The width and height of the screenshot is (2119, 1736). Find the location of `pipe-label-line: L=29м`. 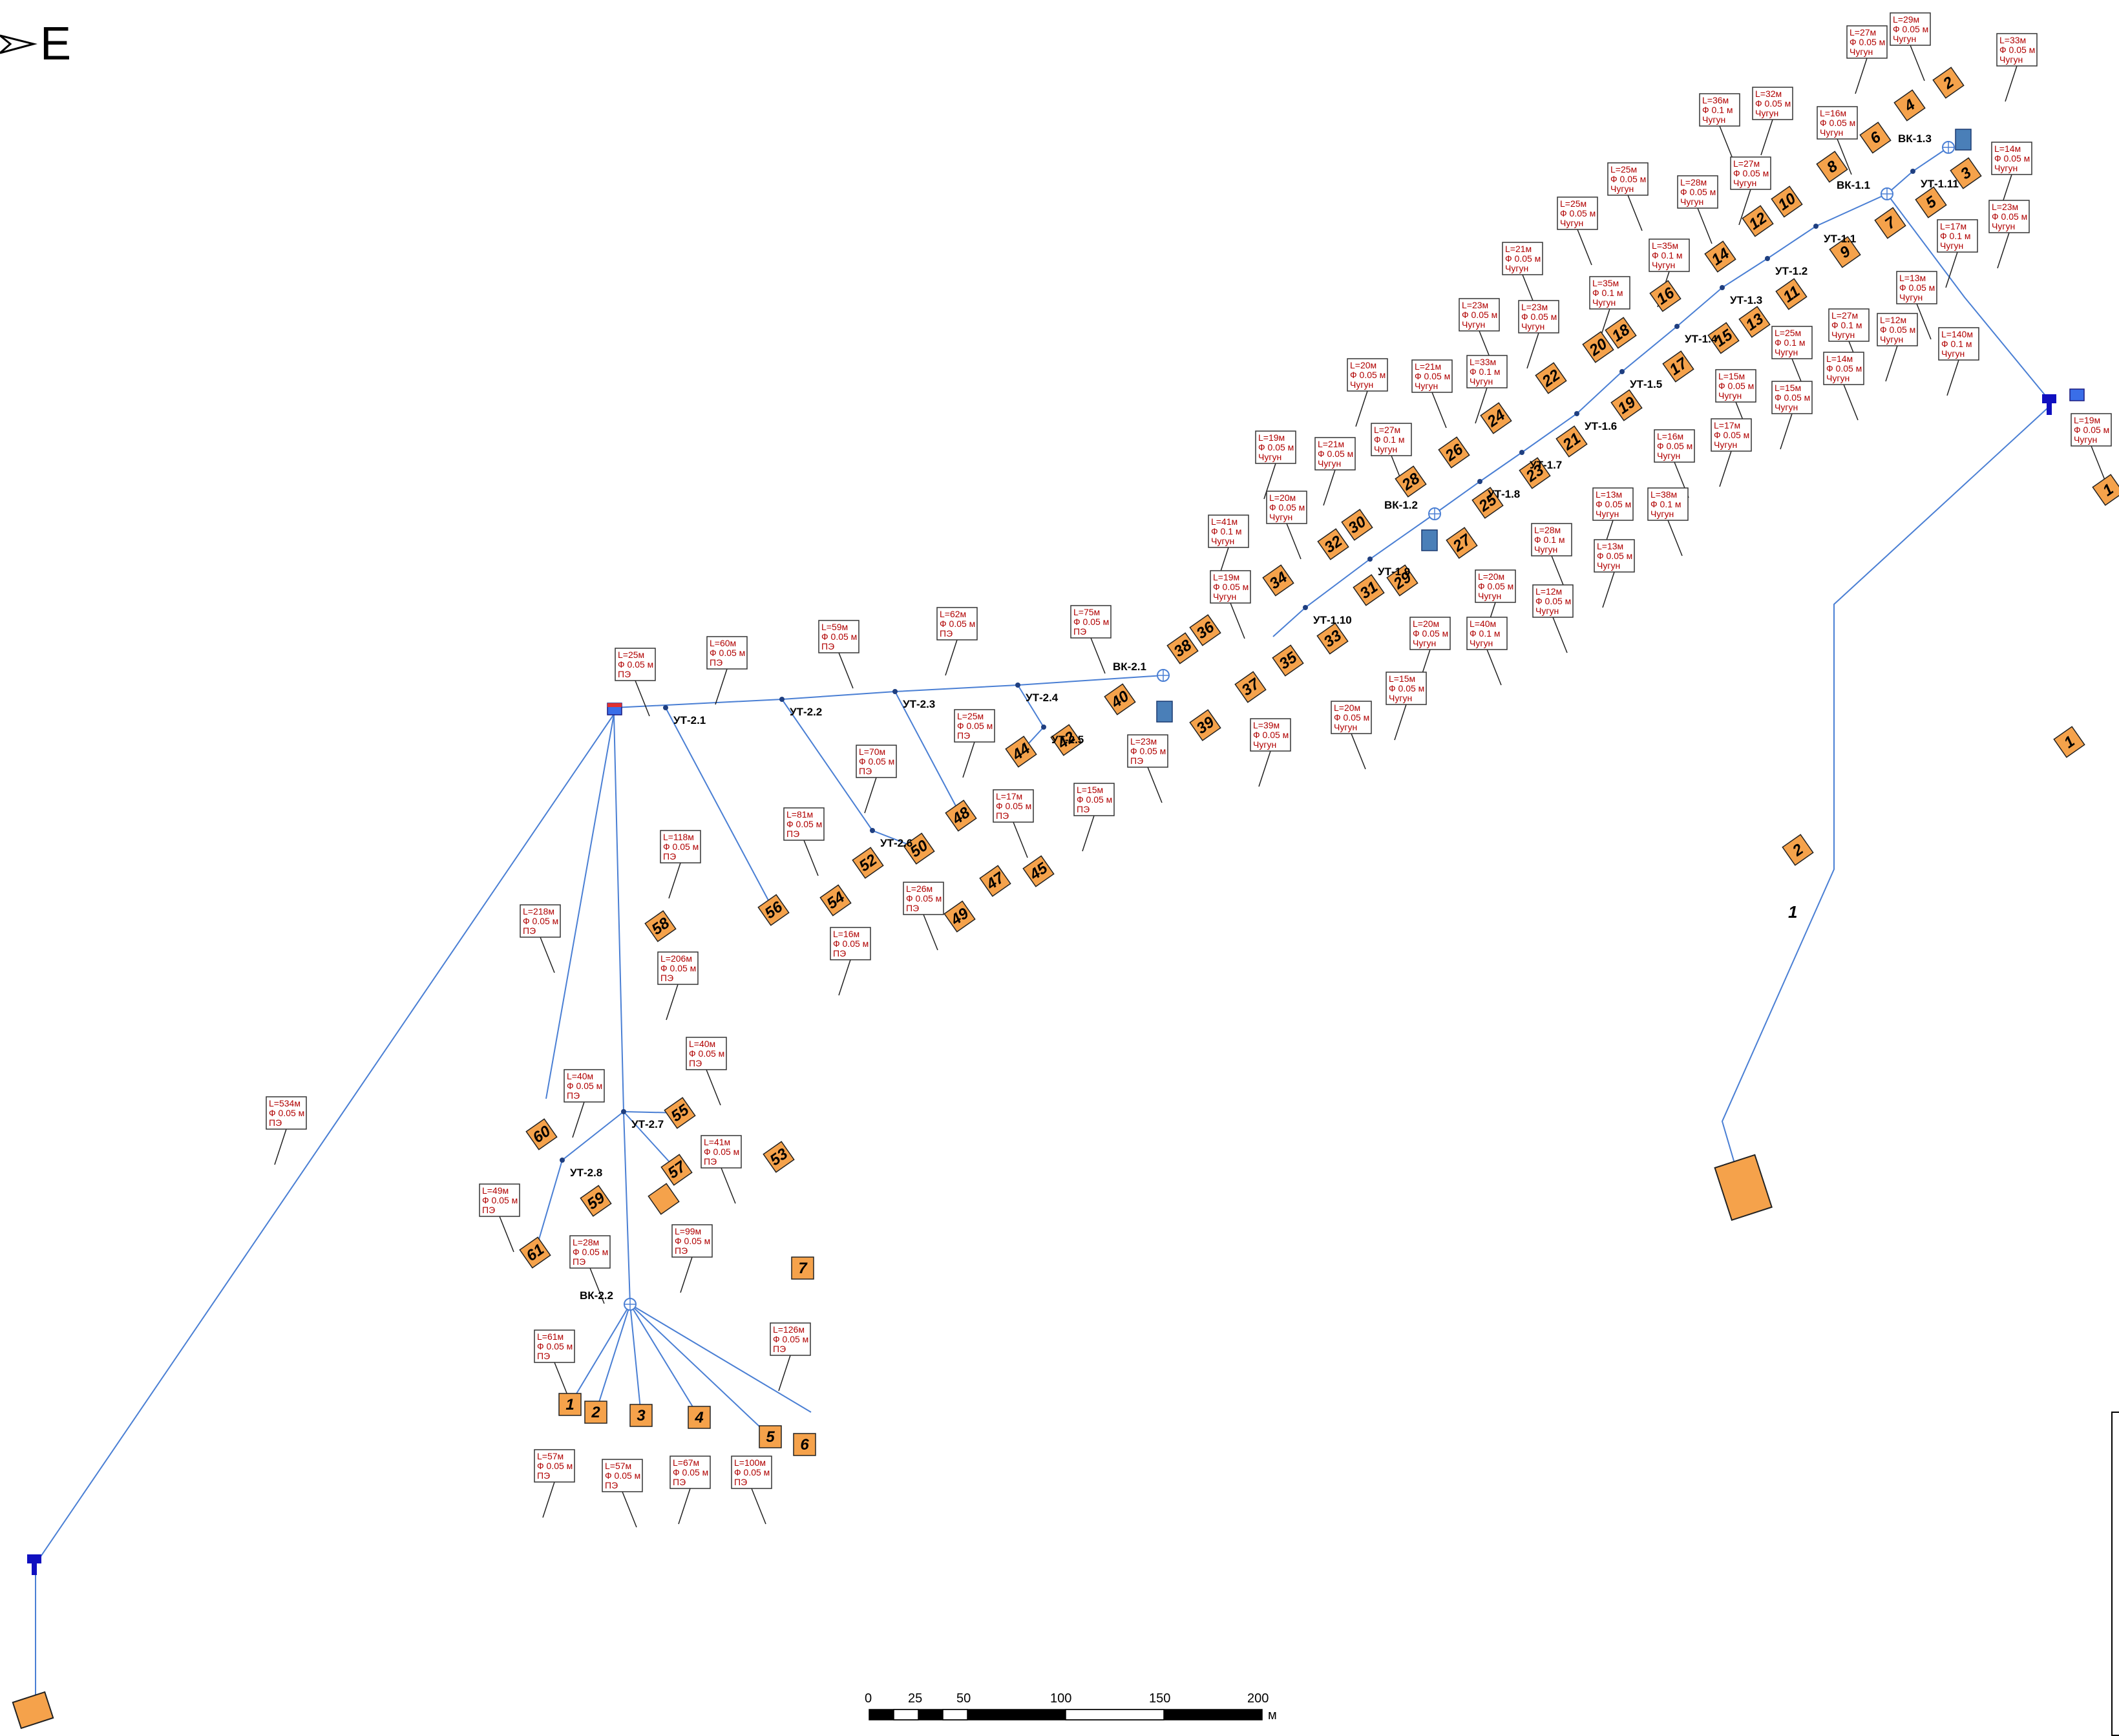

pipe-label-line: L=29м is located at coordinates (1906, 19).